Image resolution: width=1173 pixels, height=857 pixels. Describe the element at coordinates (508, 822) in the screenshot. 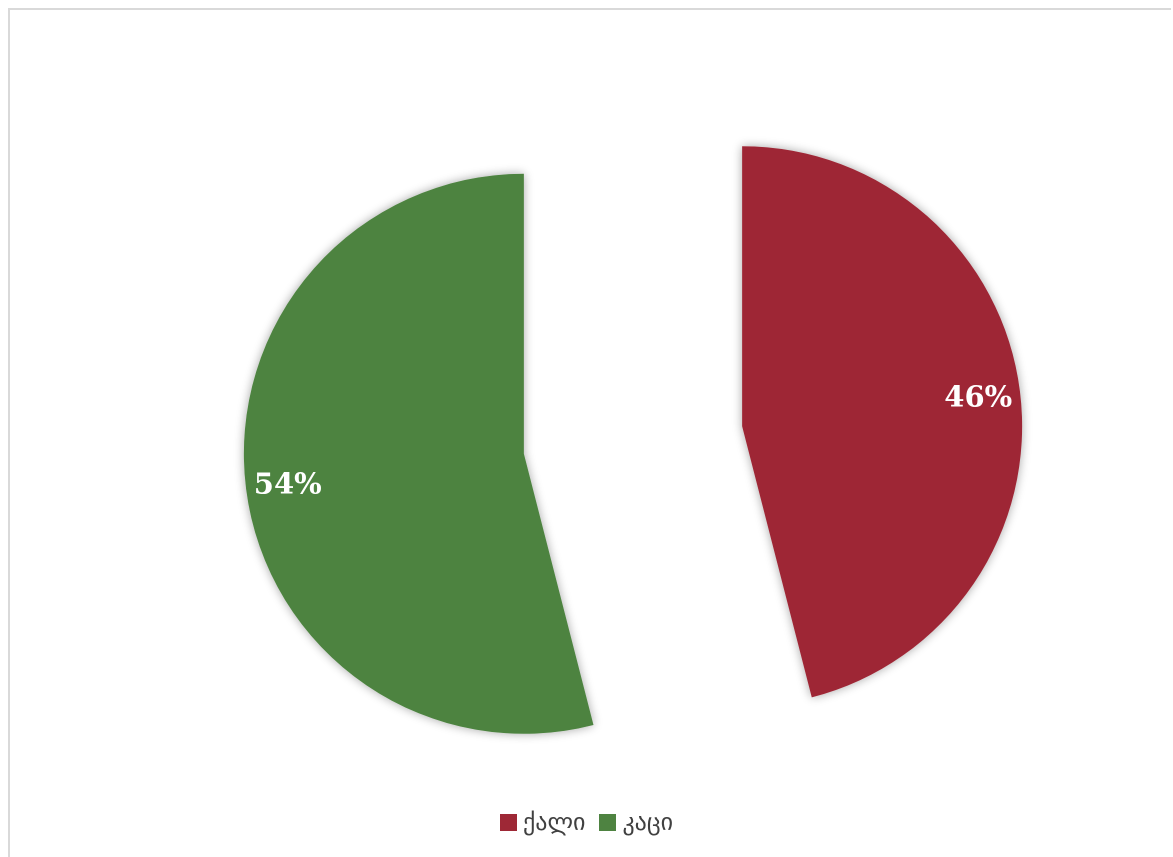

I see `legend-swatch-woman` at that location.